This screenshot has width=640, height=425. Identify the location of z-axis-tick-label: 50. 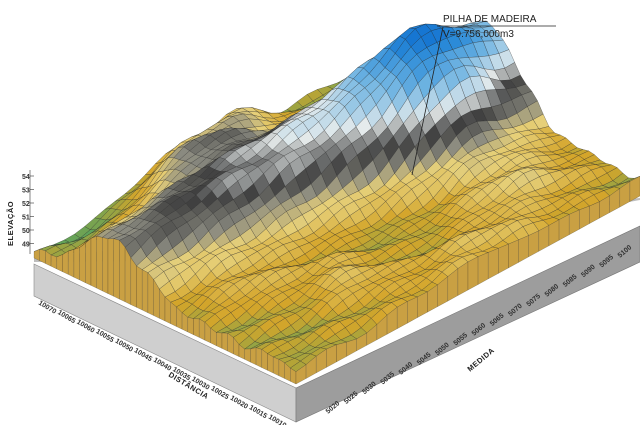
(26, 231).